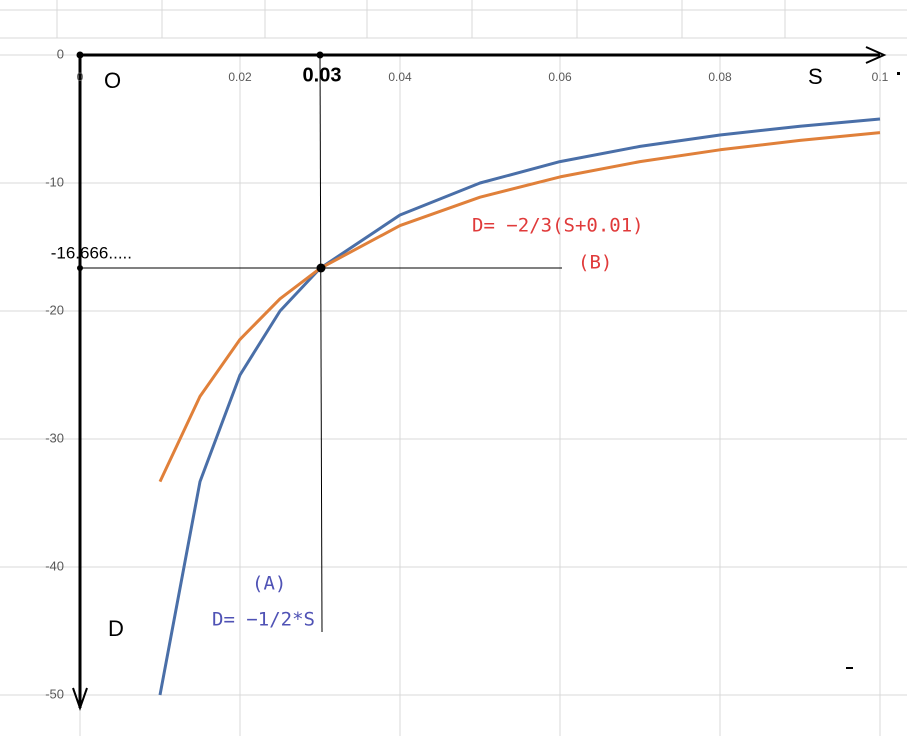 This screenshot has width=907, height=741. Describe the element at coordinates (54, 309) in the screenshot. I see `y-tick-label: -20` at that location.